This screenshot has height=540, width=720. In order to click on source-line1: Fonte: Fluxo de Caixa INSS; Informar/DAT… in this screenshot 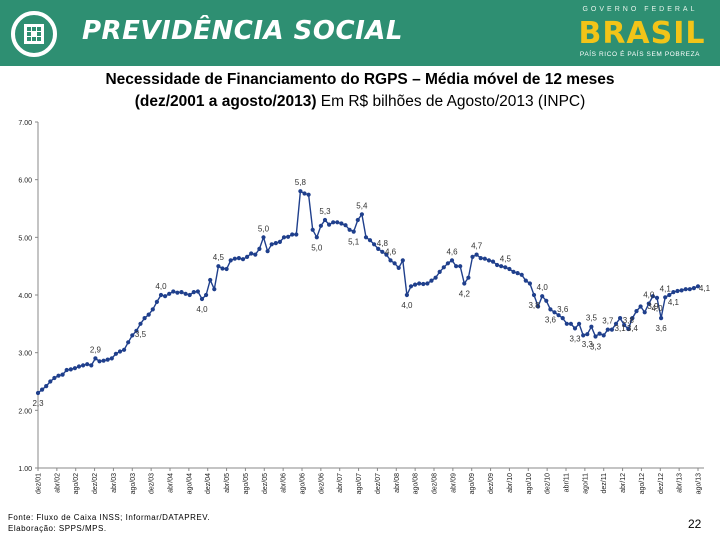, I will do `click(109, 517)`.